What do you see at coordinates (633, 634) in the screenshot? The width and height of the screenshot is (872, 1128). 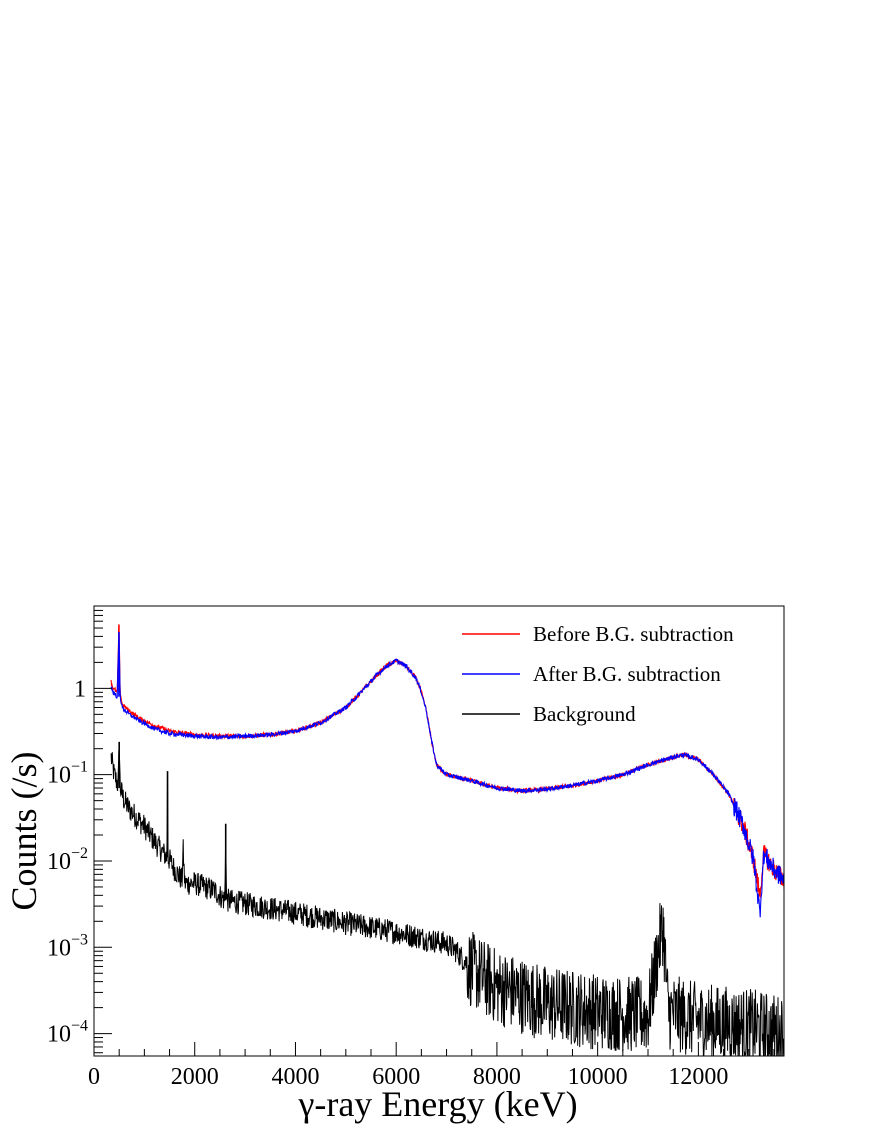 I see `legend-label: Before B.G. subtraction` at bounding box center [633, 634].